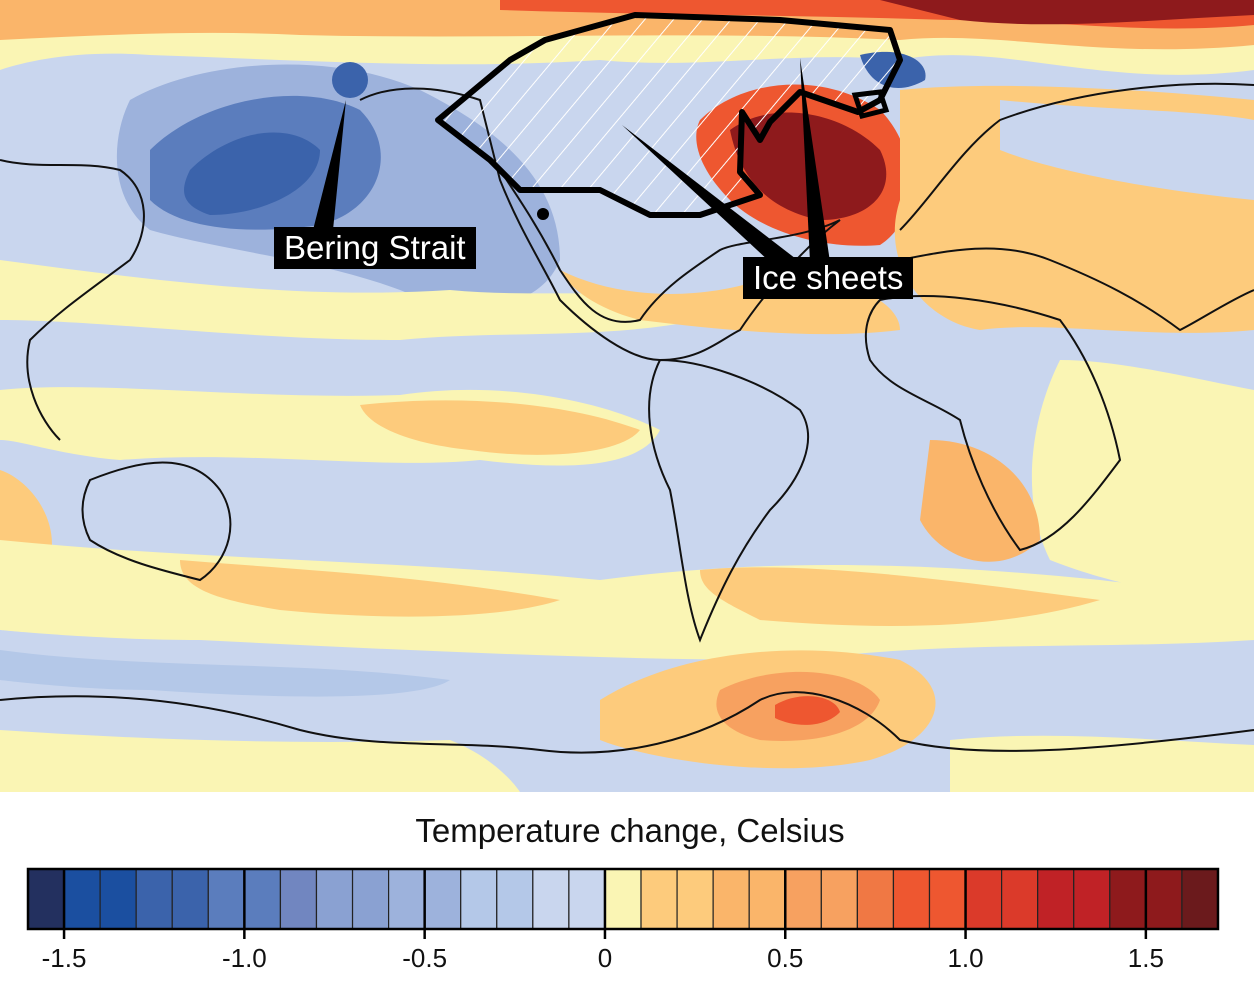 Image resolution: width=1254 pixels, height=984 pixels. I want to click on colorbar-tick-label: 0.5, so click(785, 958).